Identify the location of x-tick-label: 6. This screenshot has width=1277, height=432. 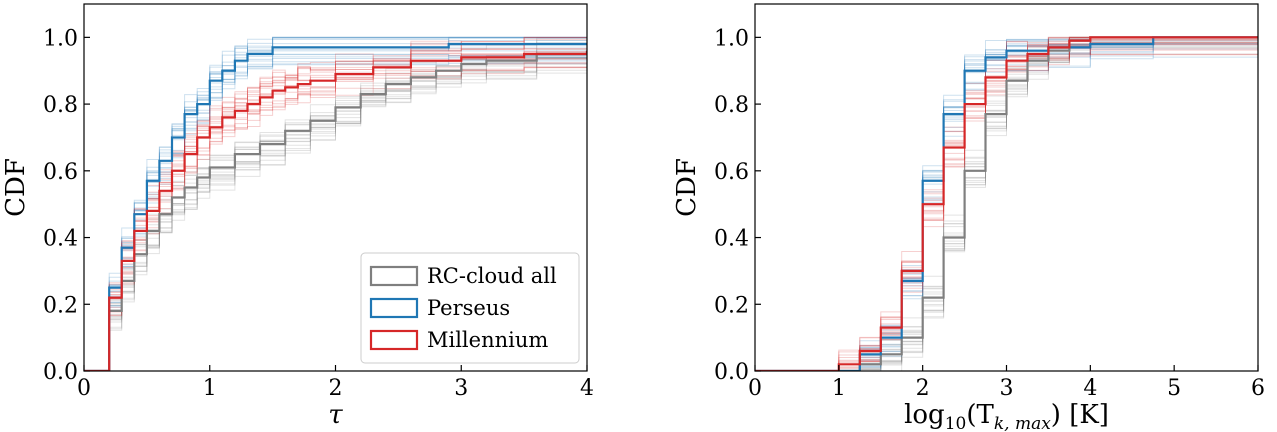
(1258, 388).